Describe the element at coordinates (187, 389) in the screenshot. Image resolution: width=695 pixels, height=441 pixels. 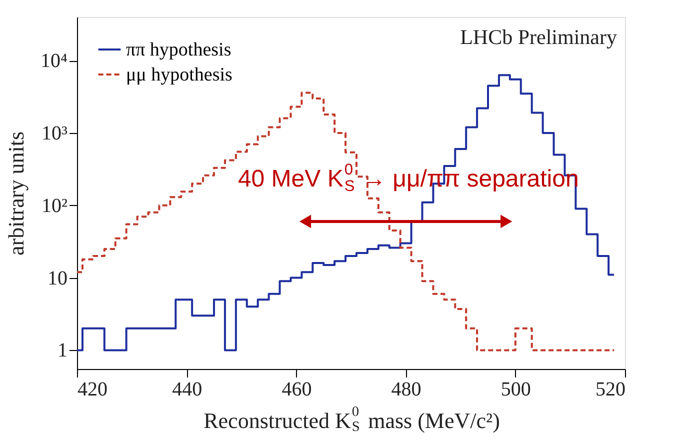
I see `x-tick-label: 440` at that location.